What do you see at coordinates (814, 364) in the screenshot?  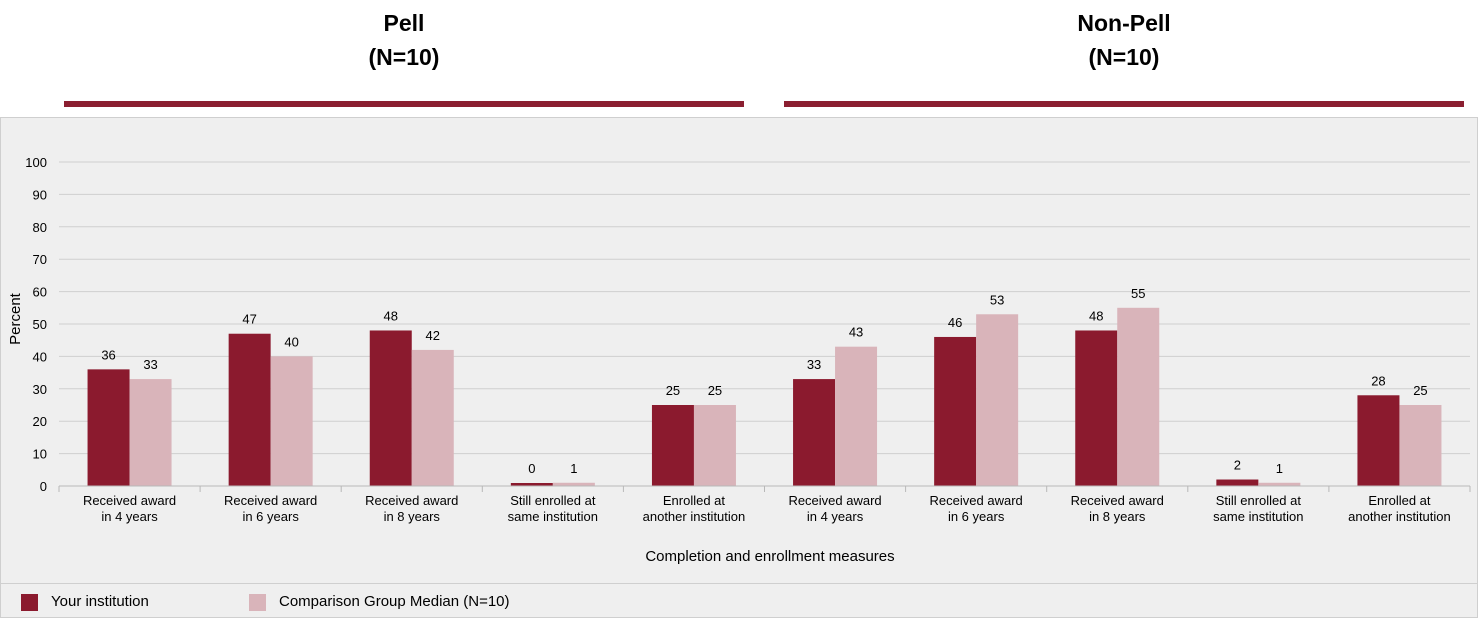 I see `data-label-institution: 33` at bounding box center [814, 364].